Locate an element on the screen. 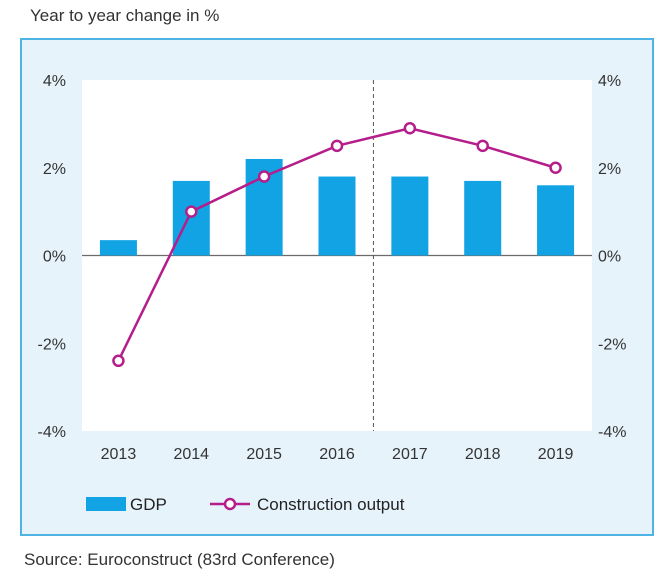 Image resolution: width=672 pixels, height=581 pixels. bar-gdp-2014 is located at coordinates (191, 218).